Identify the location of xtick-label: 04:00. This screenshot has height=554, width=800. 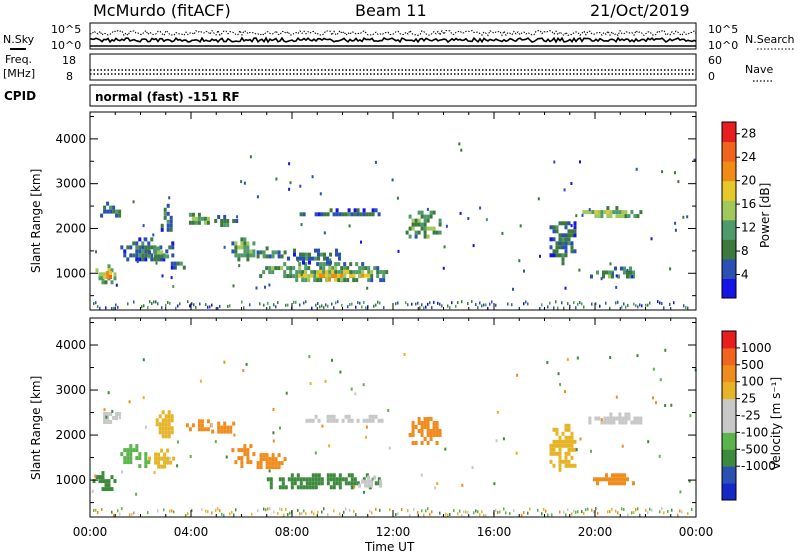
(191, 532).